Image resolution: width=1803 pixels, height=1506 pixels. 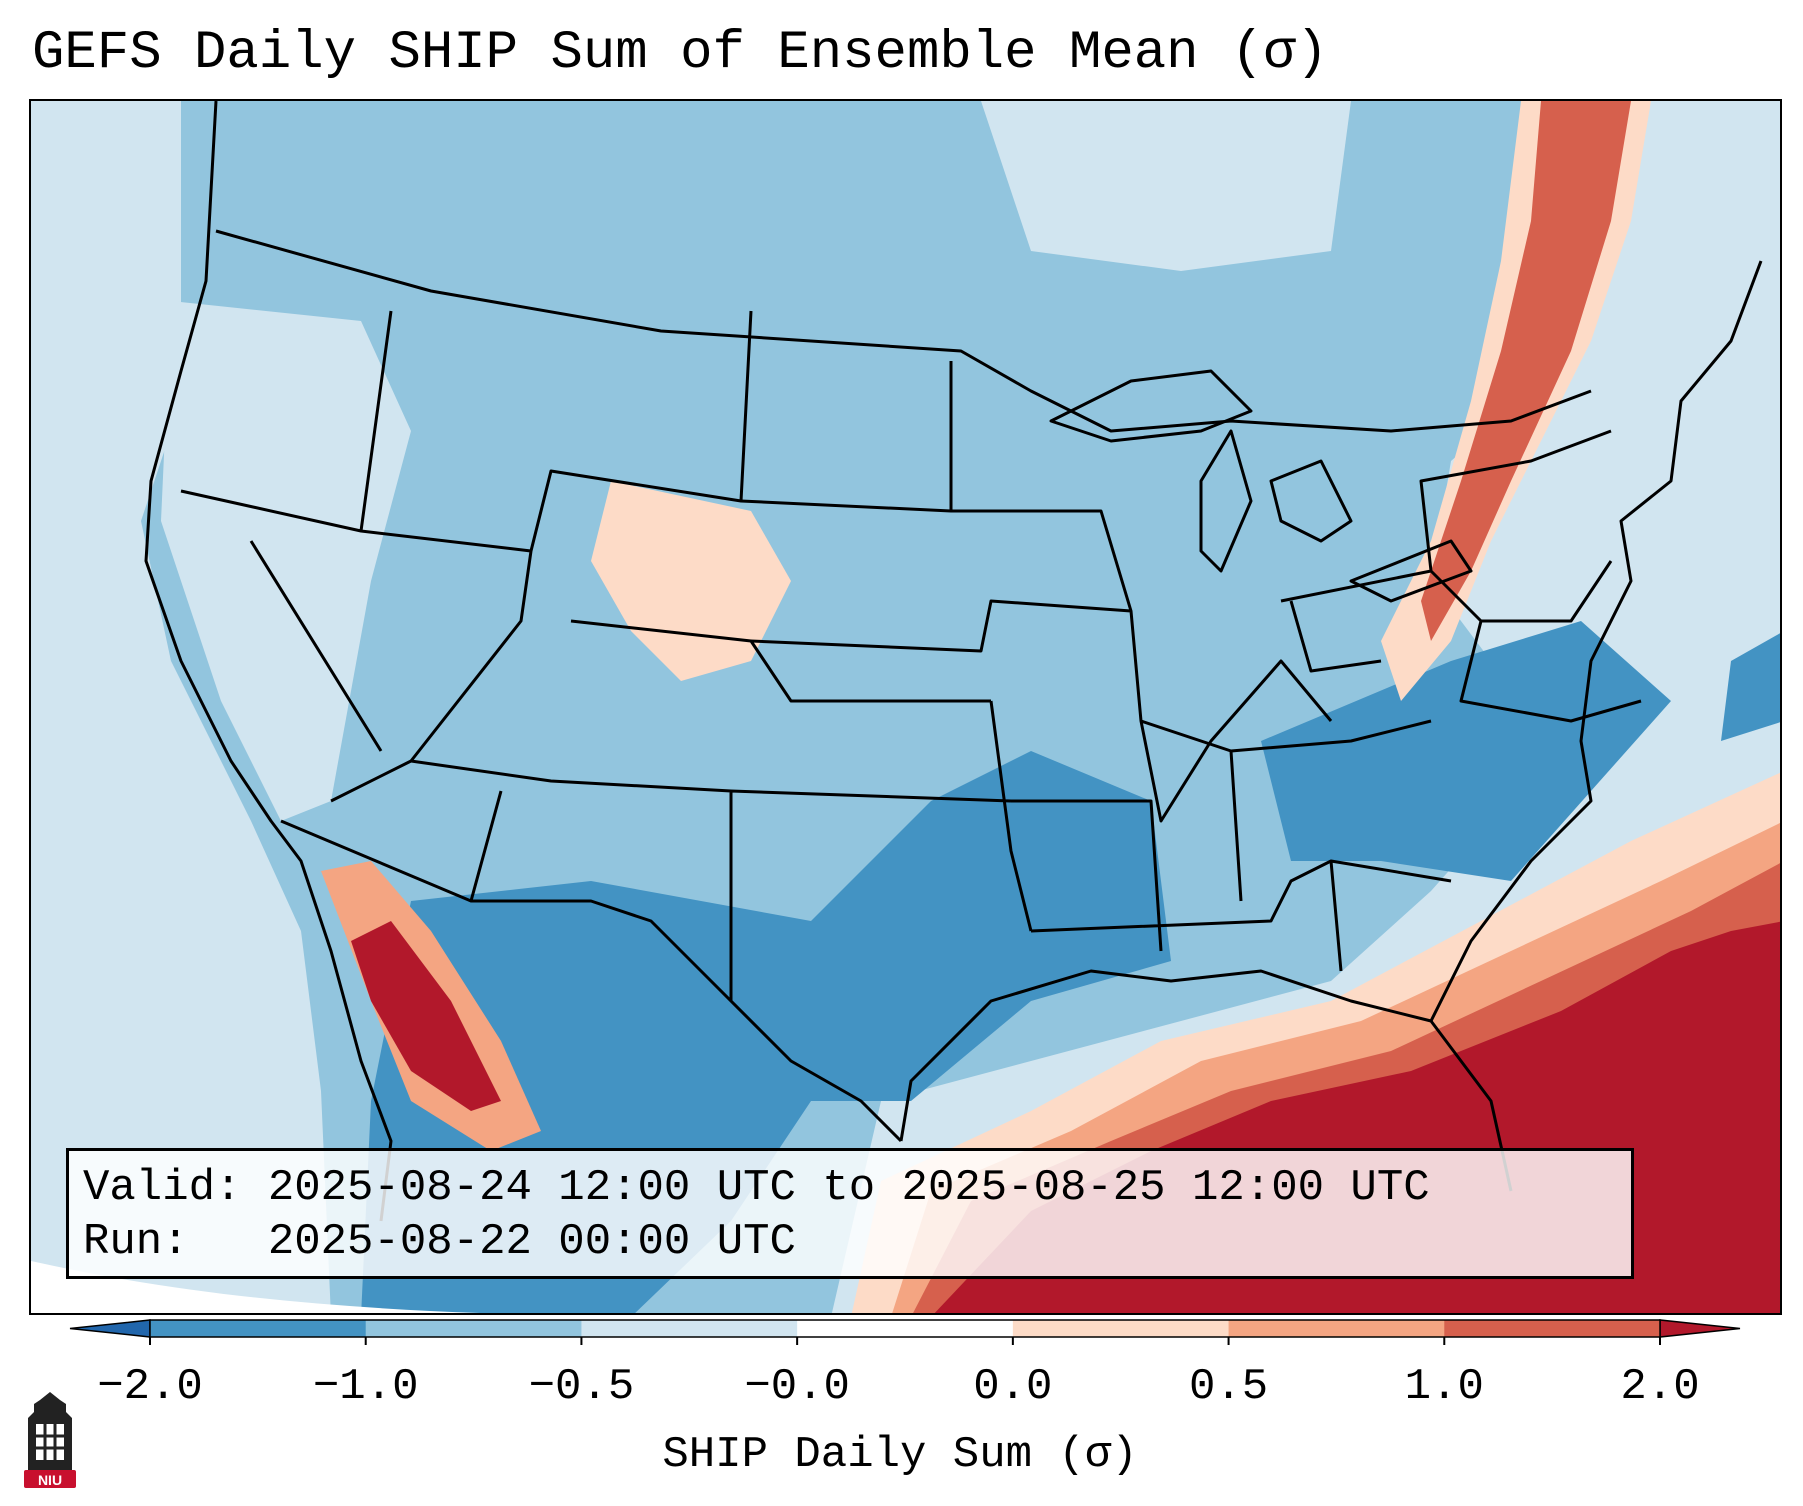 I want to click on logo-badge, so click(x=50, y=1479).